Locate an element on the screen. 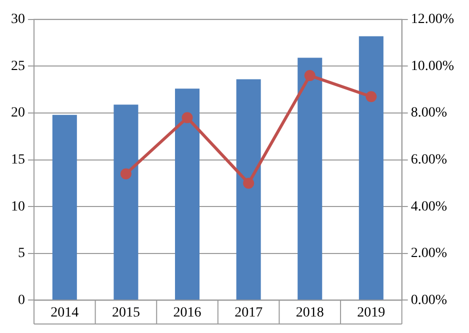 The width and height of the screenshot is (469, 333). y2-tick-label: 10.00% is located at coordinates (432, 66).